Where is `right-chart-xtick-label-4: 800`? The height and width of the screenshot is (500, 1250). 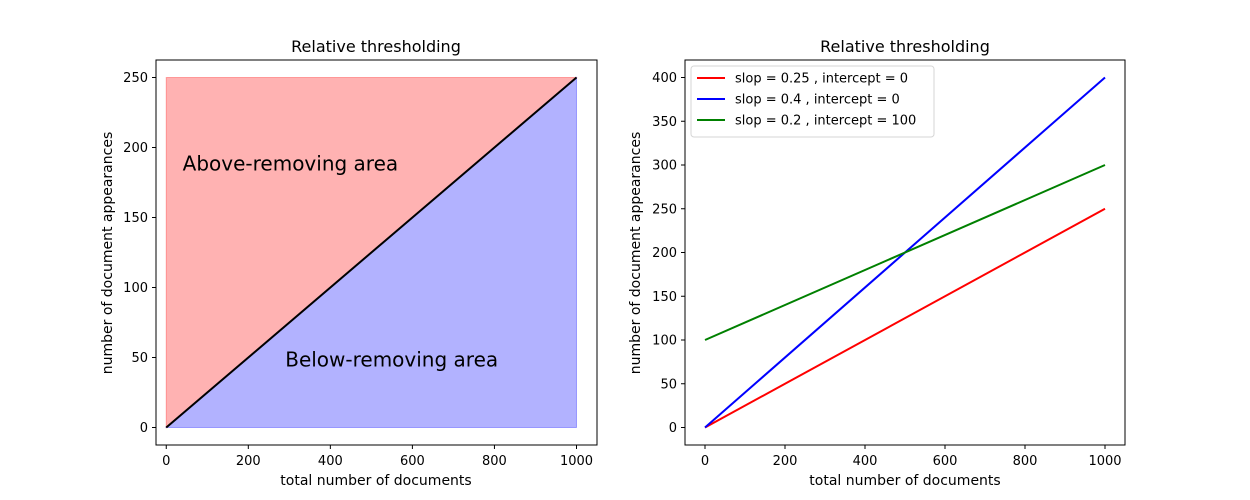 right-chart-xtick-label-4: 800 is located at coordinates (1025, 461).